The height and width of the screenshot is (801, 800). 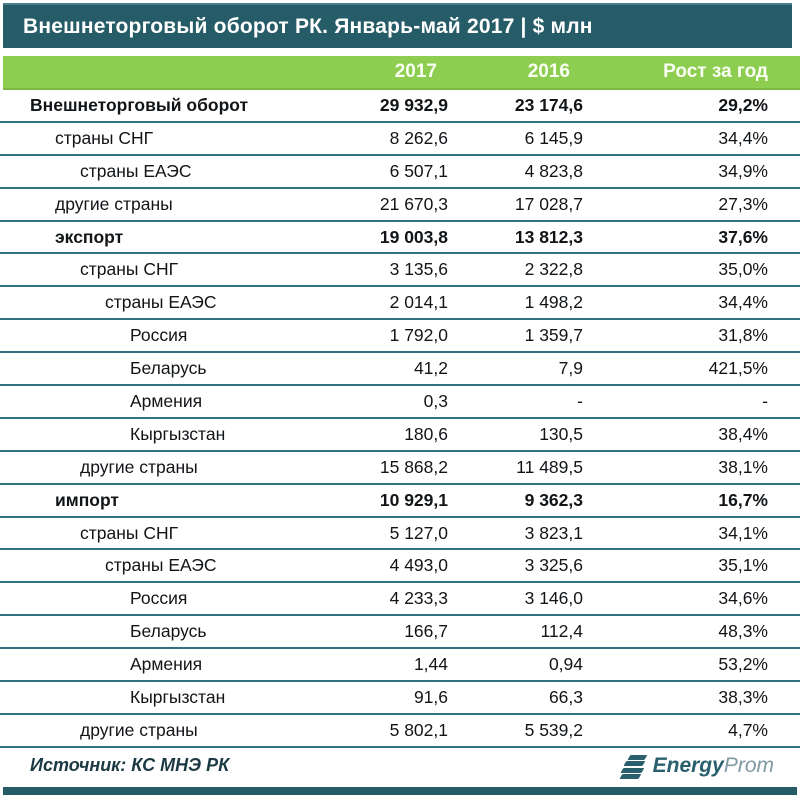 I want to click on table-row: другие страны 21 670,3 17 028,7 27,3%, so click(x=400, y=205).